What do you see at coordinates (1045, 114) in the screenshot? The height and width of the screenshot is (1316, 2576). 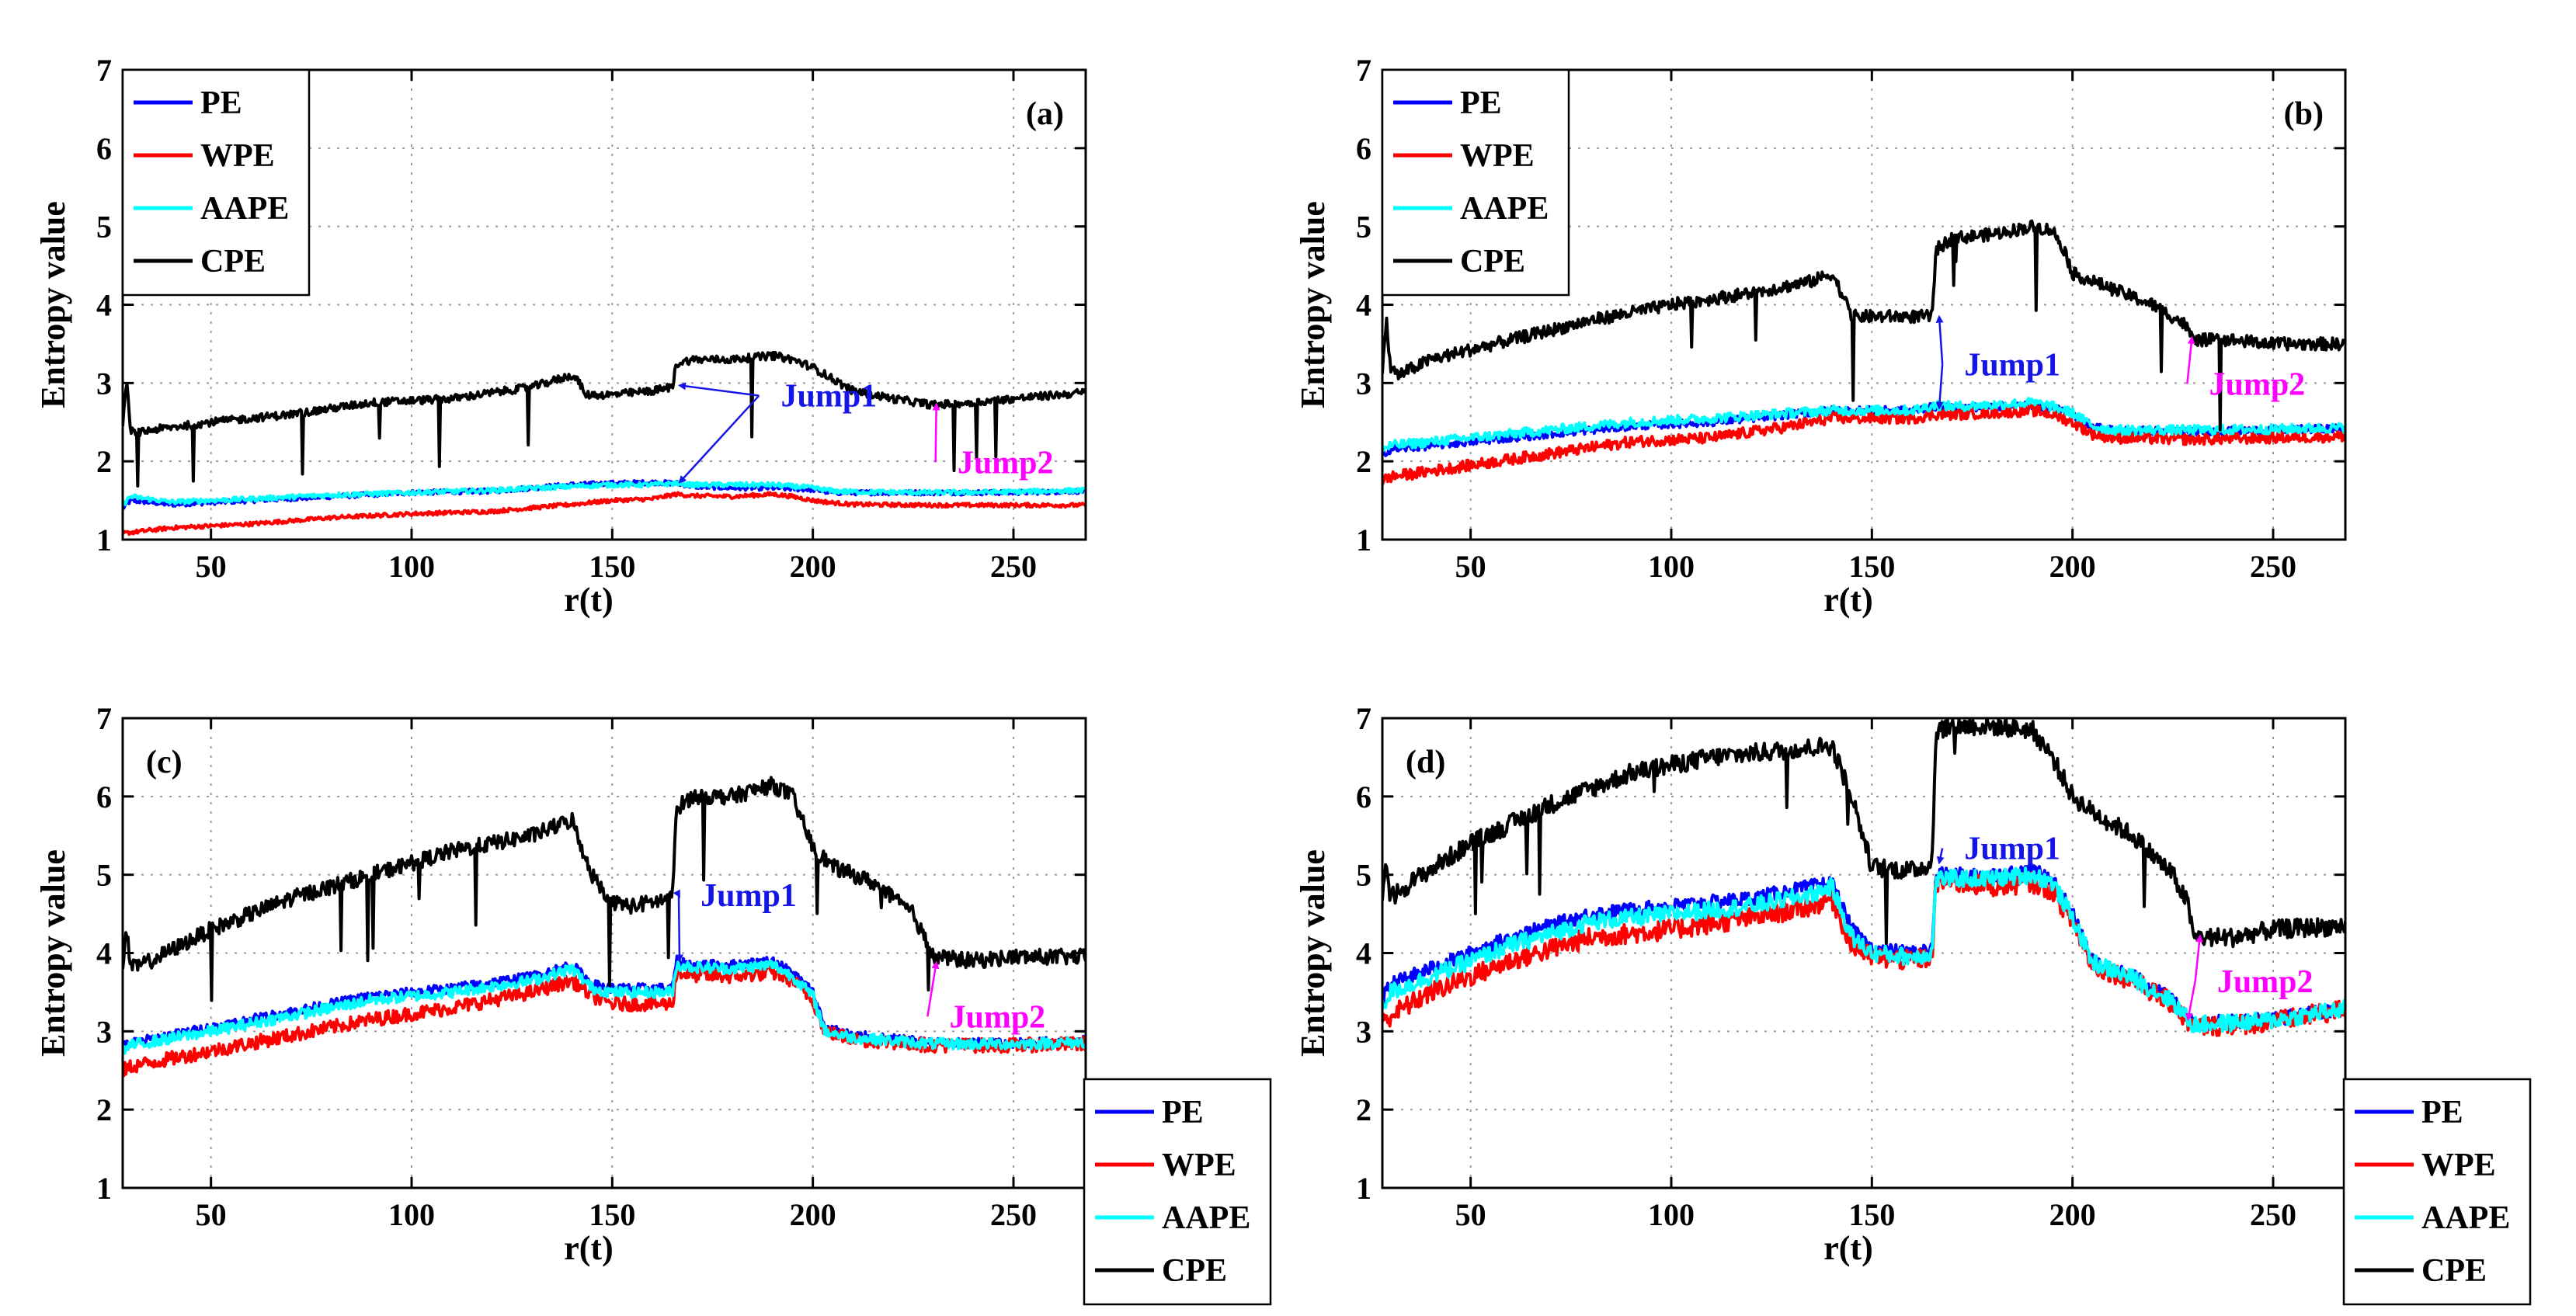 I see `panel-tag: (a)` at bounding box center [1045, 114].